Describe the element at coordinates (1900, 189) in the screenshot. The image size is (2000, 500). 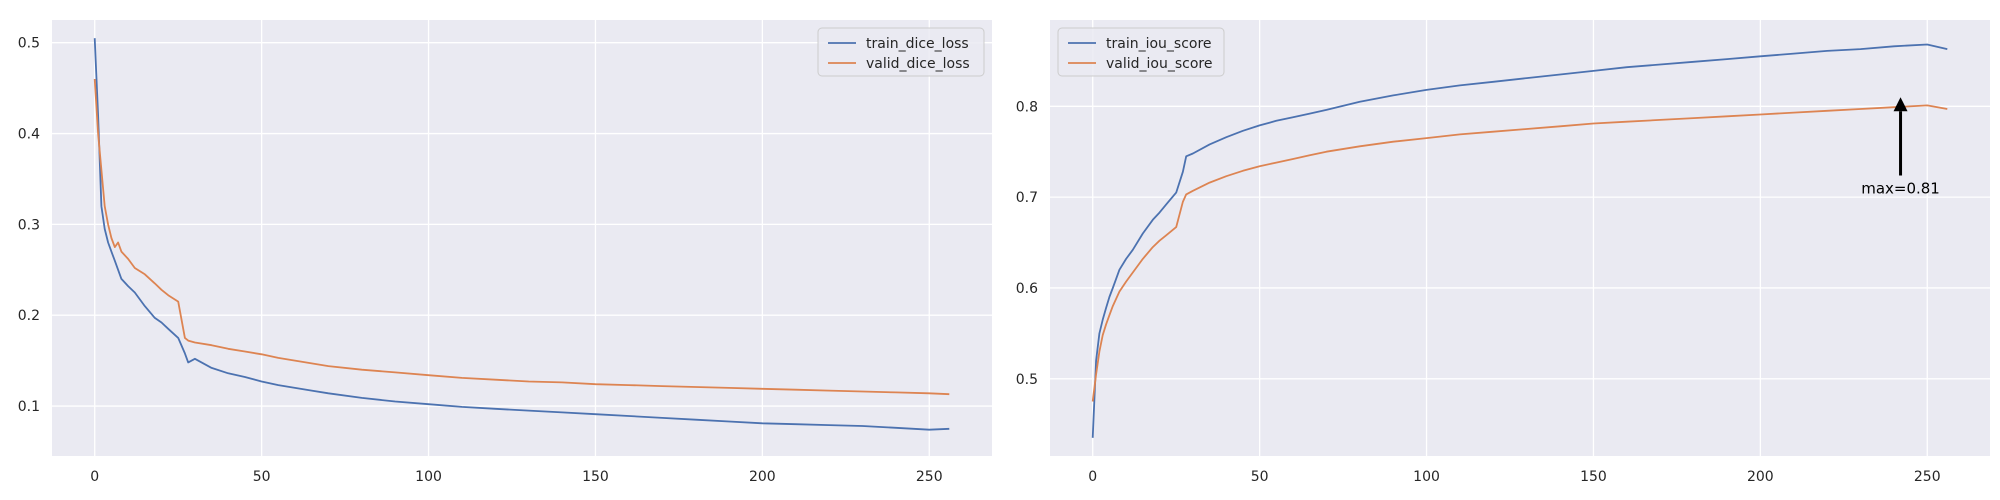
I see `annotation-label: max=0.81` at that location.